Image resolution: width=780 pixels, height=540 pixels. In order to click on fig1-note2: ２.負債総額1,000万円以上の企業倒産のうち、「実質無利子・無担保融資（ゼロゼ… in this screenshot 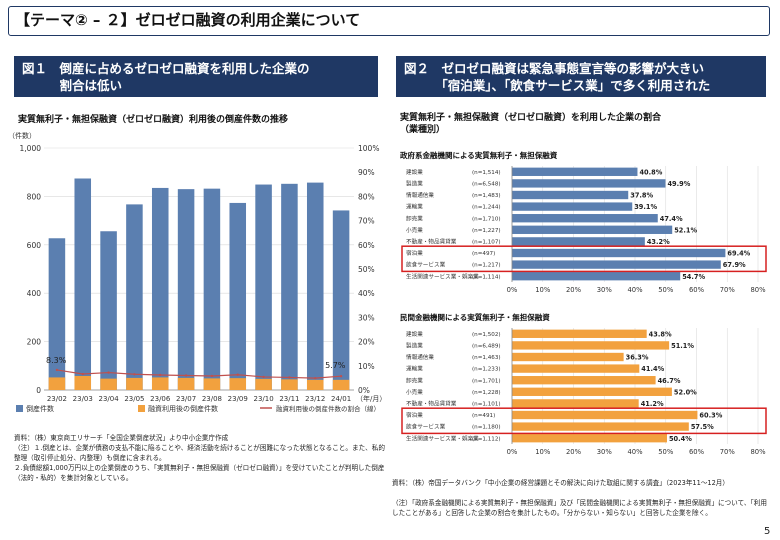, I will do `click(199, 473)`.